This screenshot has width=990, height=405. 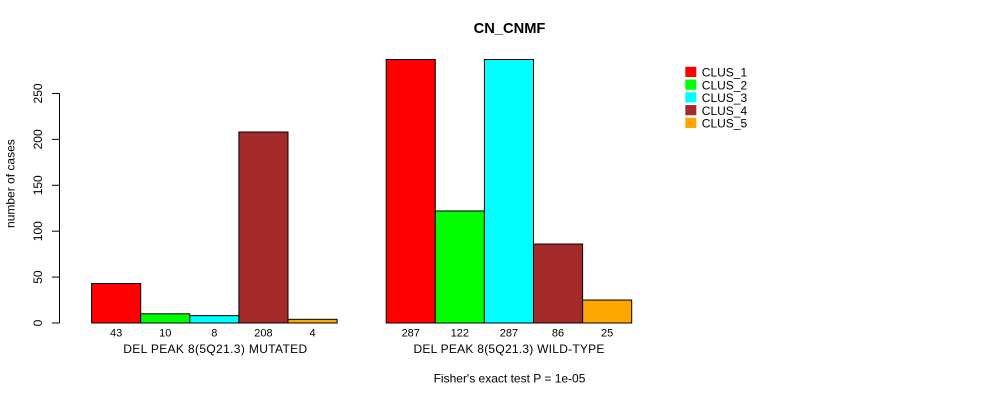 I want to click on svg-text: CLUS_2, so click(x=725, y=85).